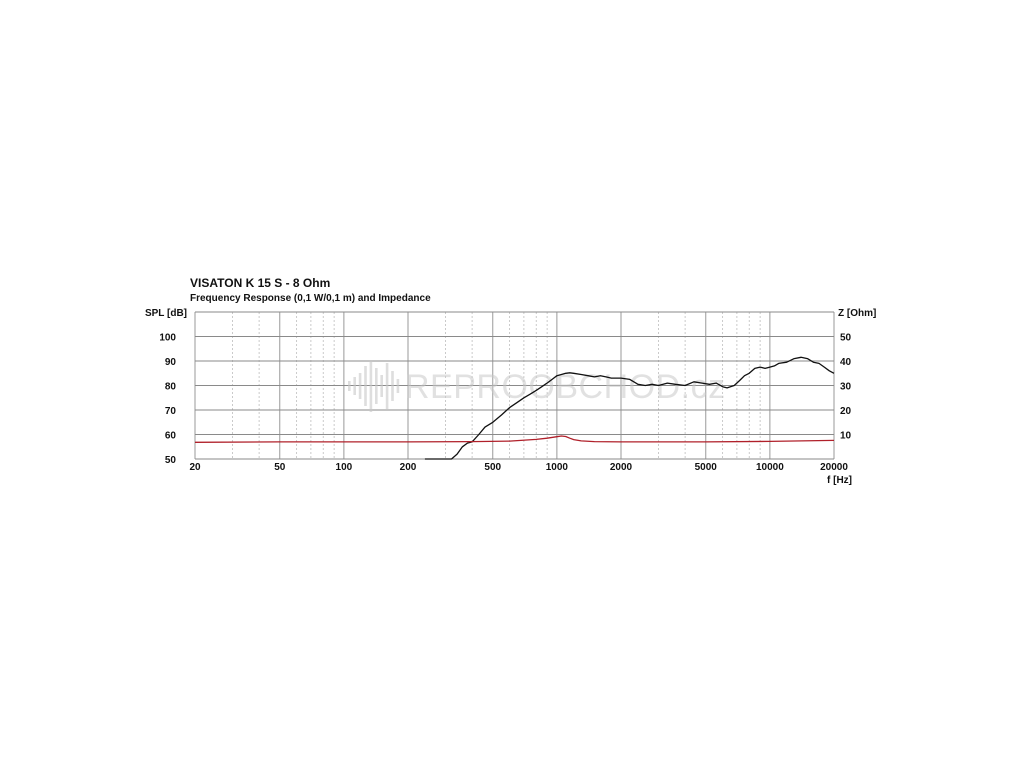 Image resolution: width=1024 pixels, height=768 pixels. I want to click on y2-axis-label: Z [Ohm], so click(857, 313).